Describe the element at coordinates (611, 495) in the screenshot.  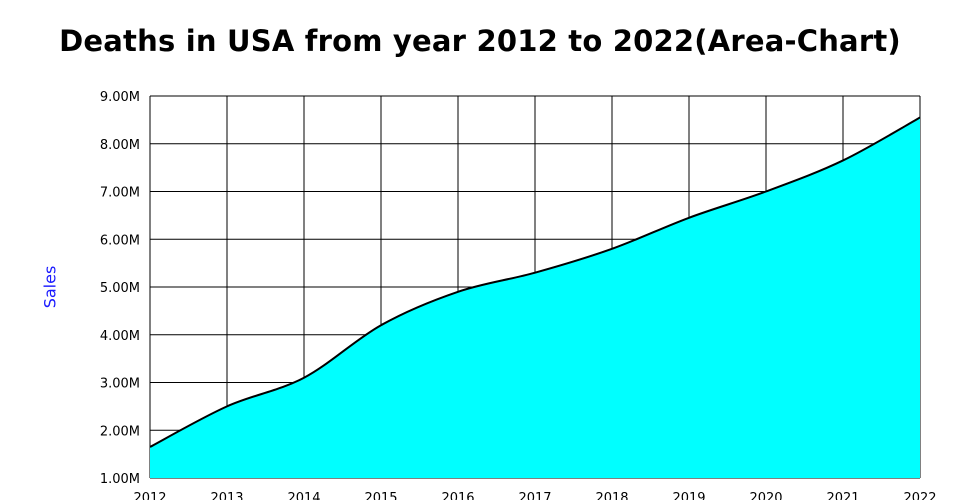
I see `x-tick-label: 2018` at that location.